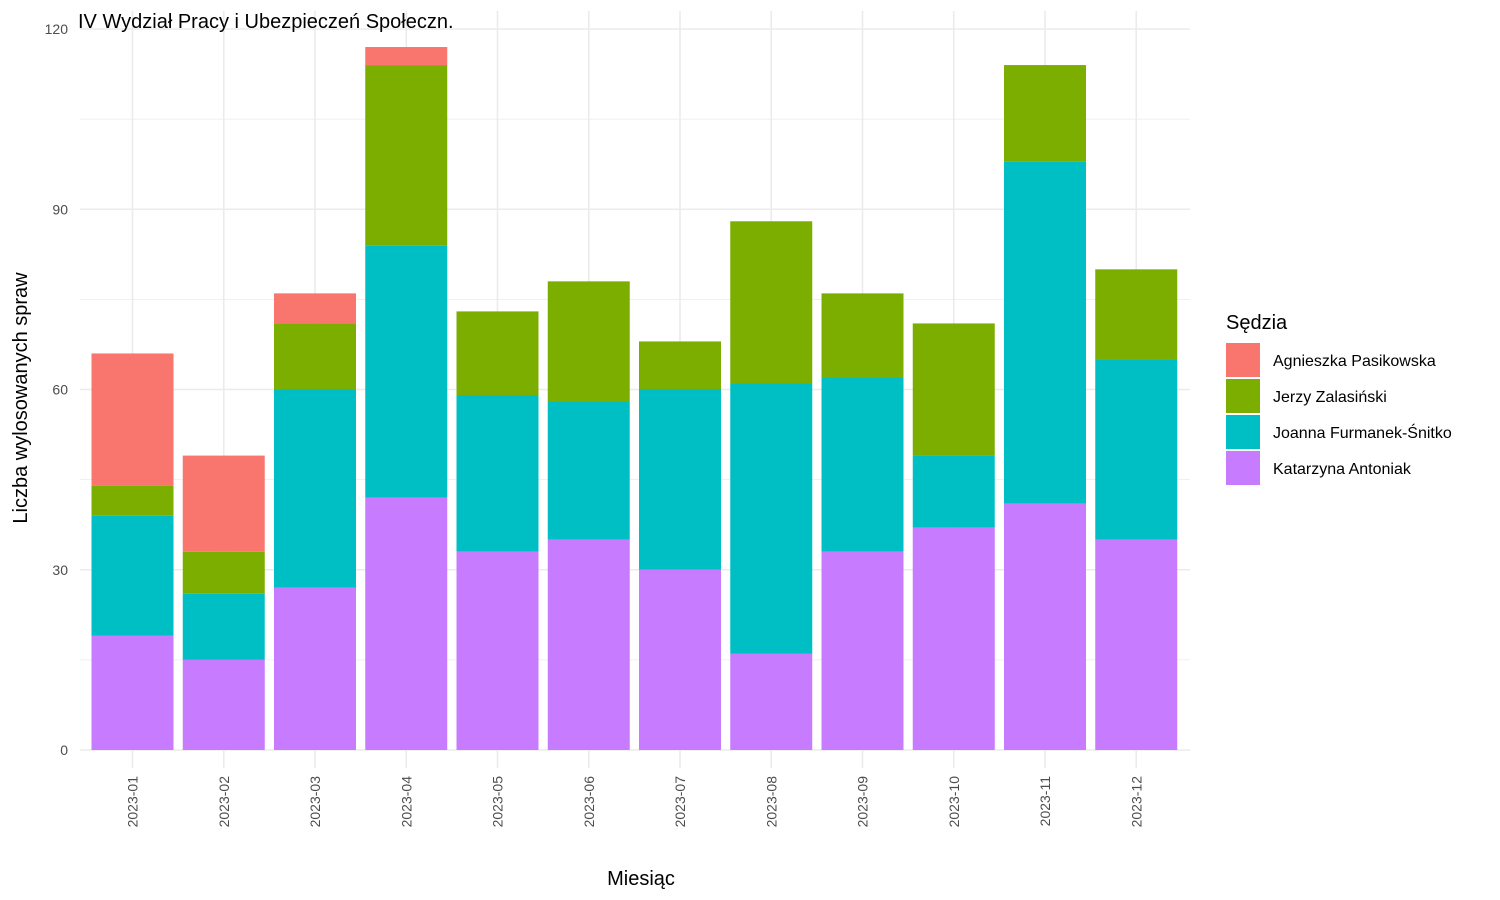  What do you see at coordinates (60, 390) in the screenshot?
I see `y-tick-label: 60` at bounding box center [60, 390].